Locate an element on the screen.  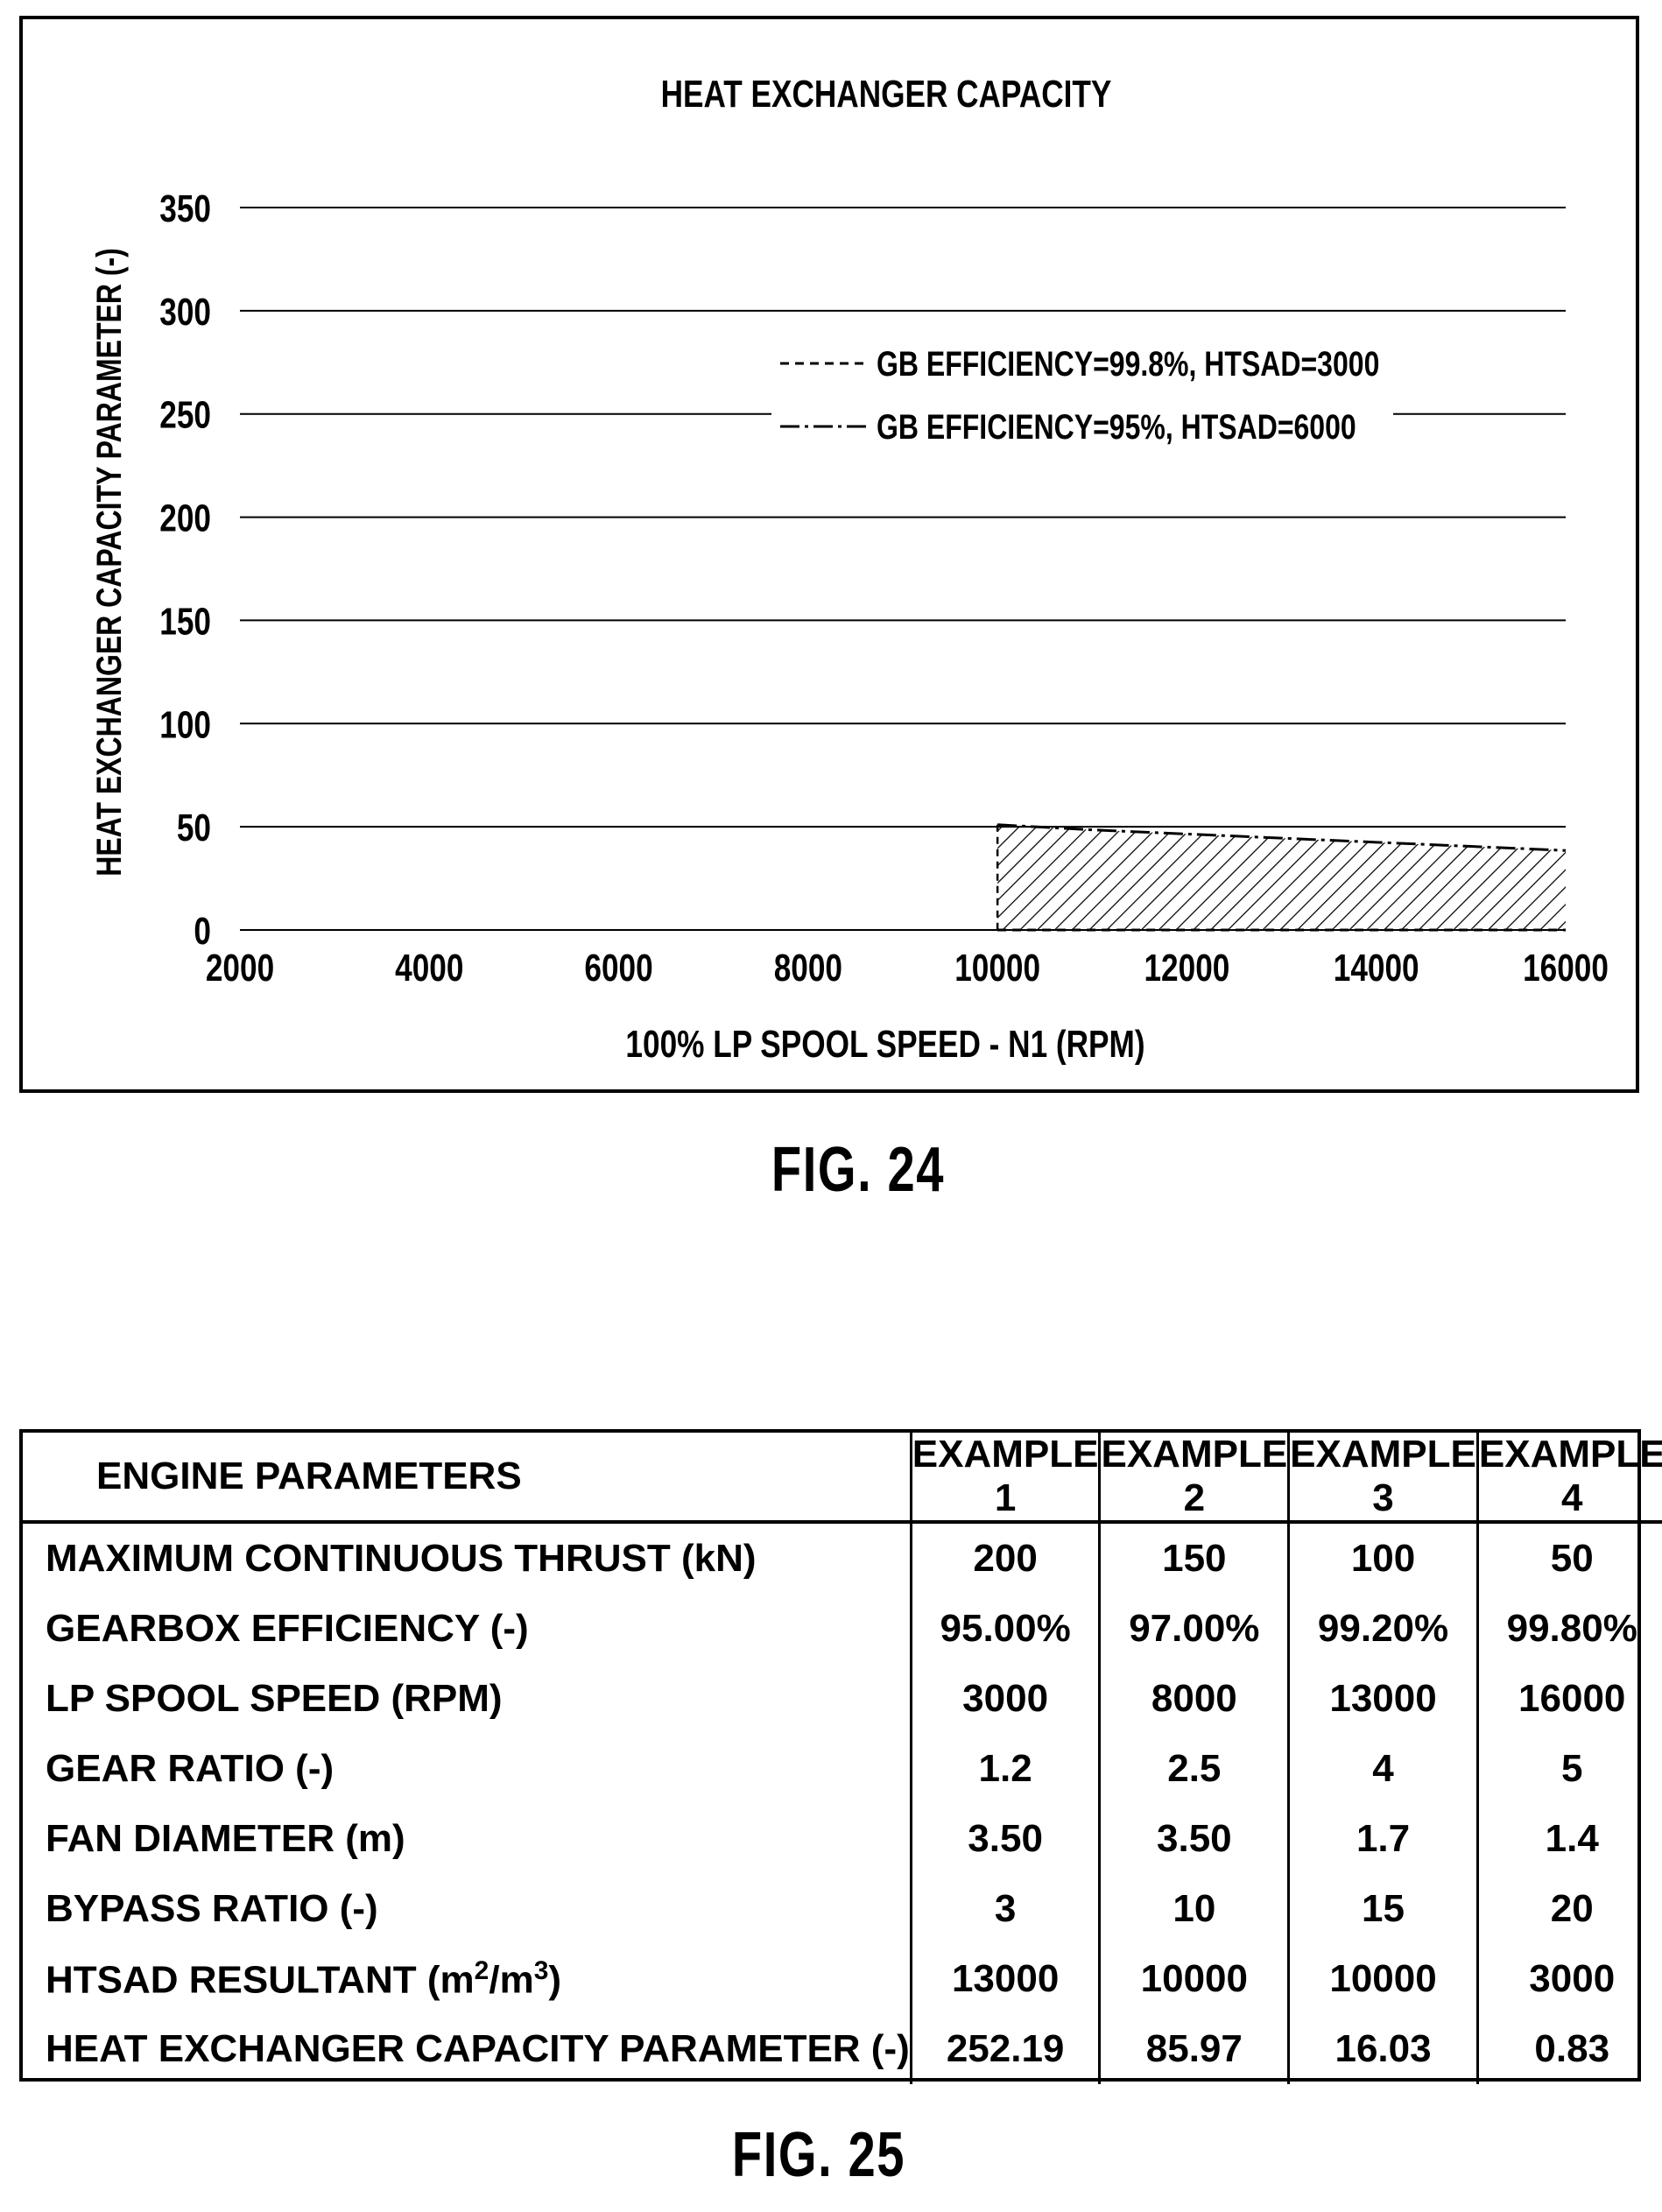
row-label-part: HTSAD RESULTANT (m is located at coordinates (260, 1980).